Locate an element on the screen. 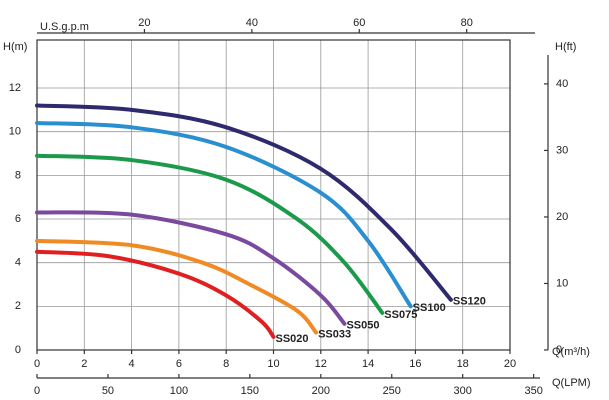 This screenshot has width=609, height=400. x3-tick-label: 50 is located at coordinates (108, 391).